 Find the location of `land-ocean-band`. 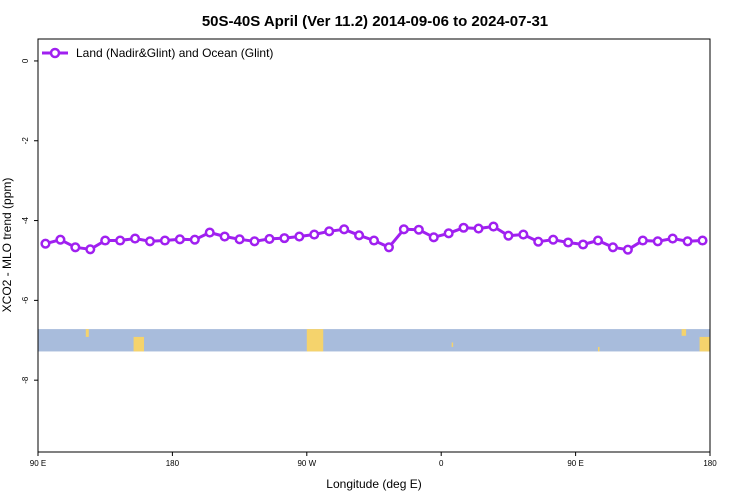

land-ocean-band is located at coordinates (374, 340).